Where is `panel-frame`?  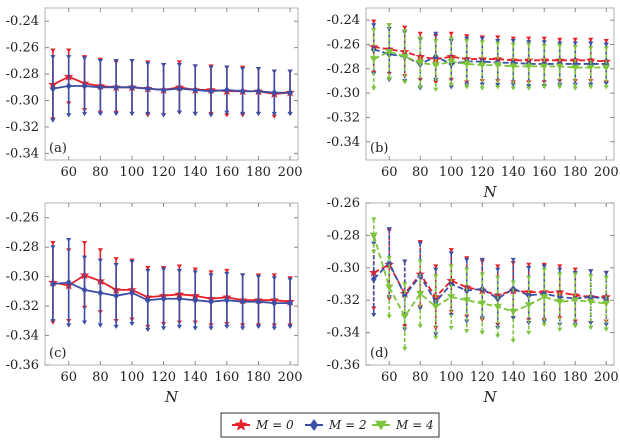 panel-frame is located at coordinates (490, 84).